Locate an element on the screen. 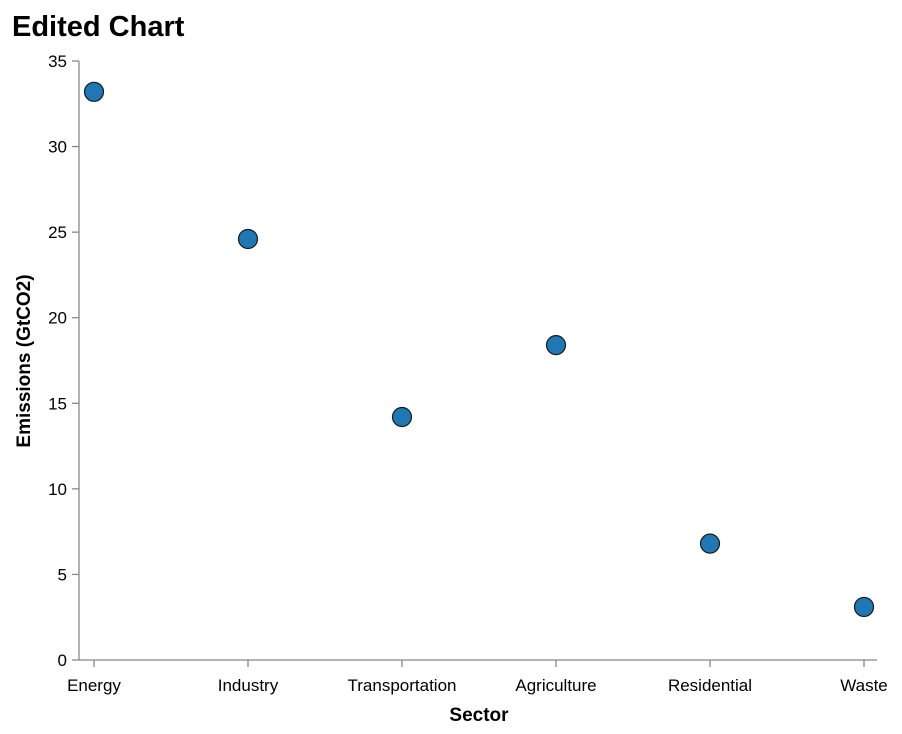  x-tick-label: Energy is located at coordinates (94, 685).